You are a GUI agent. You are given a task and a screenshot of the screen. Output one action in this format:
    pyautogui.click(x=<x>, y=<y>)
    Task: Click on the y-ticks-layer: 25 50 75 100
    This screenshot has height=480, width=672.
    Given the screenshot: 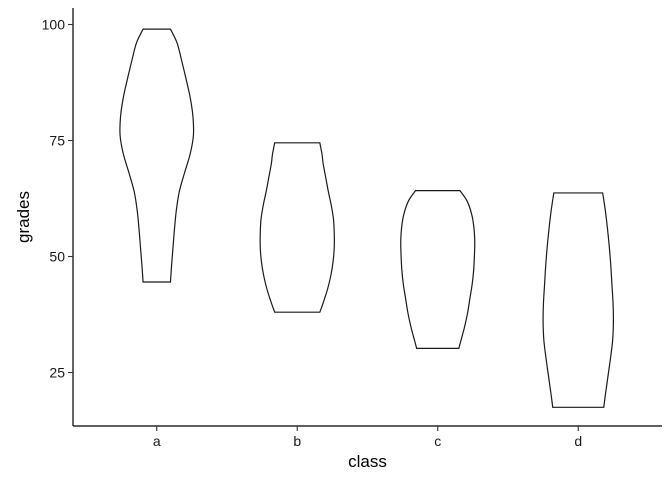 What is the action you would take?
    pyautogui.click(x=57, y=199)
    